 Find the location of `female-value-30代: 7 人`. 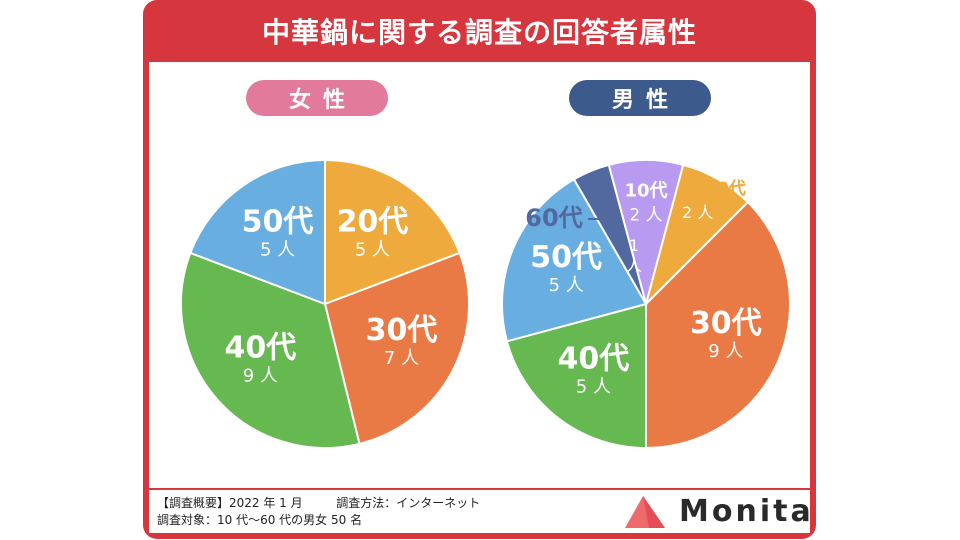

female-value-30代: 7 人 is located at coordinates (401, 358).